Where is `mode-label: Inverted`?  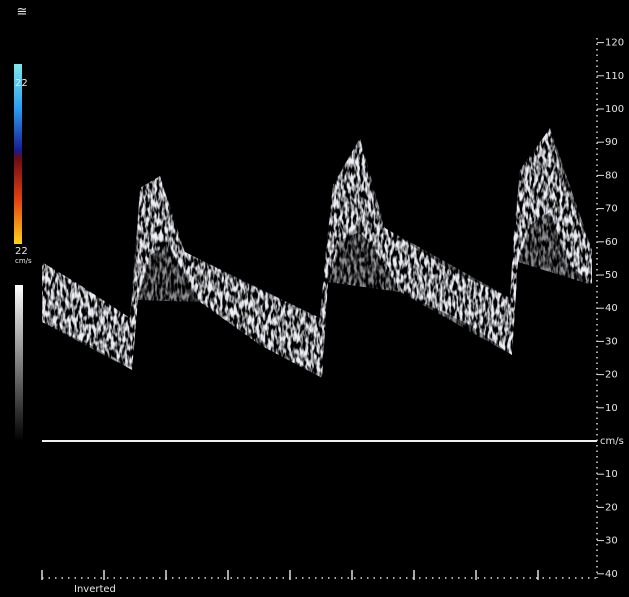
mode-label: Inverted is located at coordinates (95, 589).